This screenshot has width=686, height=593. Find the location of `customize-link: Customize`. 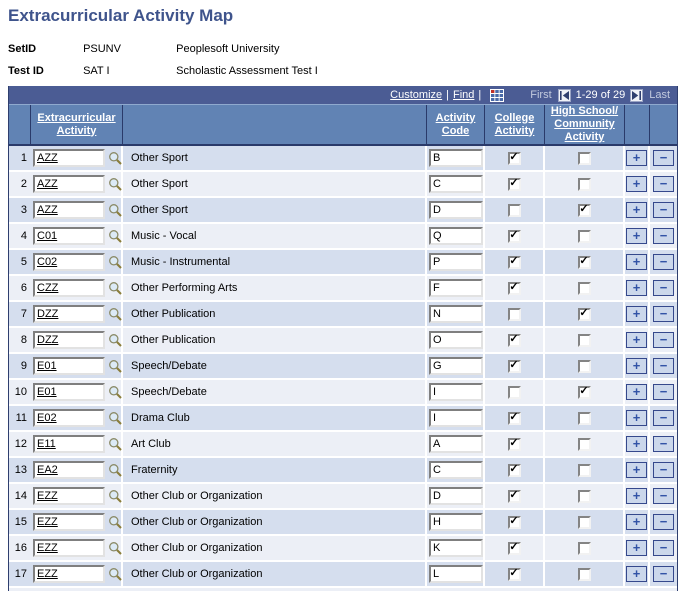

customize-link: Customize is located at coordinates (416, 95).